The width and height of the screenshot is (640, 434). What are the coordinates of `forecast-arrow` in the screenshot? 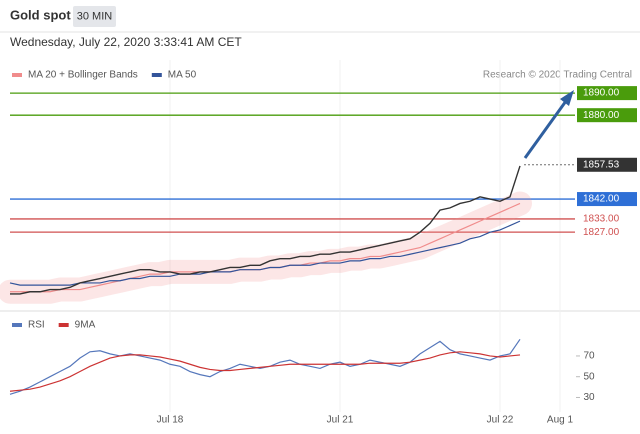 It's located at (545, 129).